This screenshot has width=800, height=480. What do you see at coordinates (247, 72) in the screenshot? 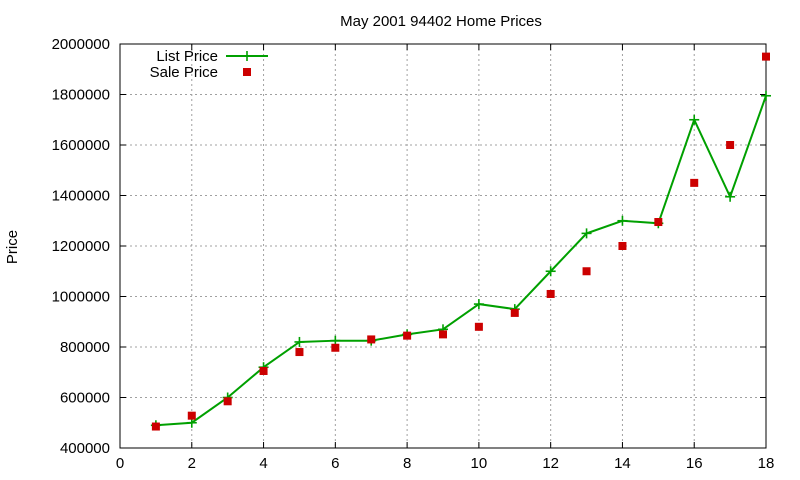
I see `legend-square-swatch` at bounding box center [247, 72].